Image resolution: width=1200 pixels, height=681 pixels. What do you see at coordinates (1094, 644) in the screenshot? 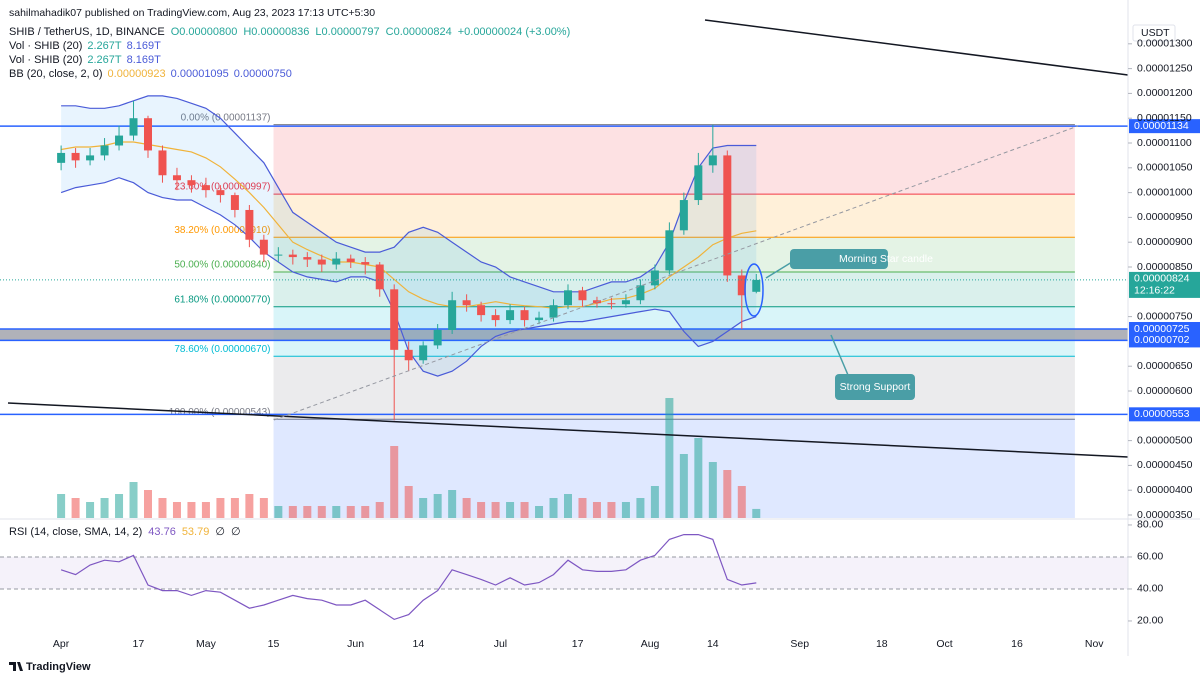
I see `x-tick-label: Nov` at bounding box center [1094, 644].